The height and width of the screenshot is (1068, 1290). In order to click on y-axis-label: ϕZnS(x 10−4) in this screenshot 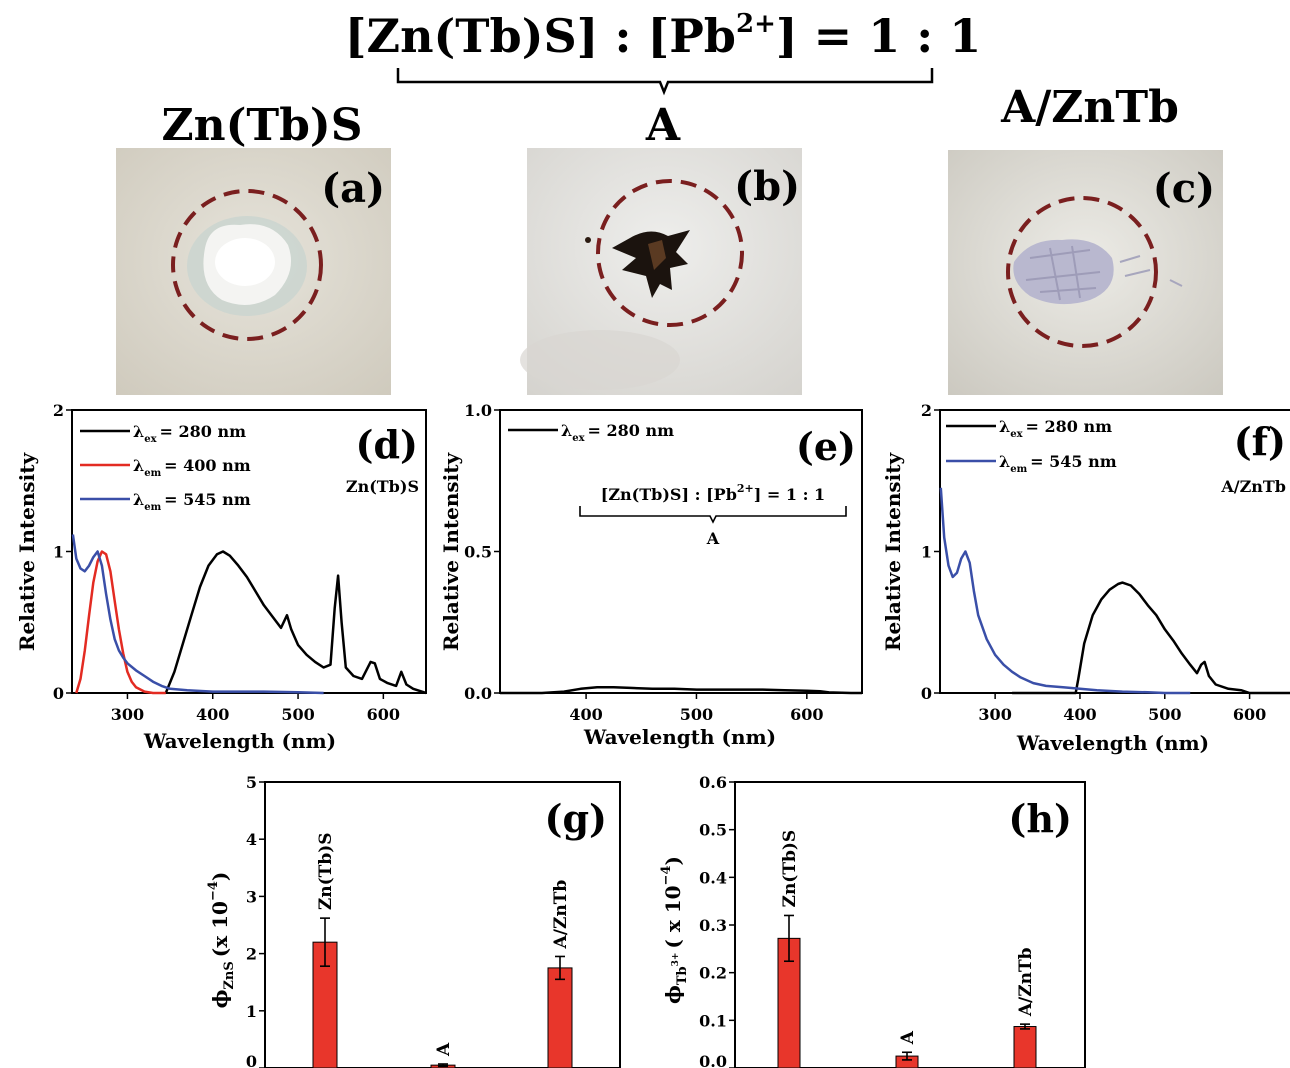, I will do `click(221, 940)`.